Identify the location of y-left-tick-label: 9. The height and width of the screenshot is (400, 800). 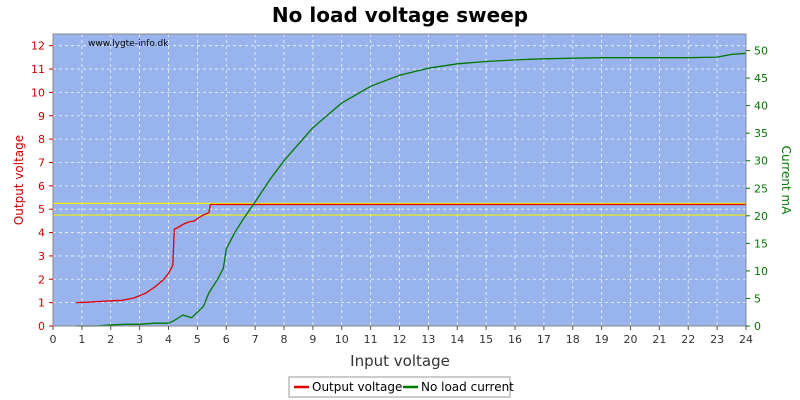
(41, 116).